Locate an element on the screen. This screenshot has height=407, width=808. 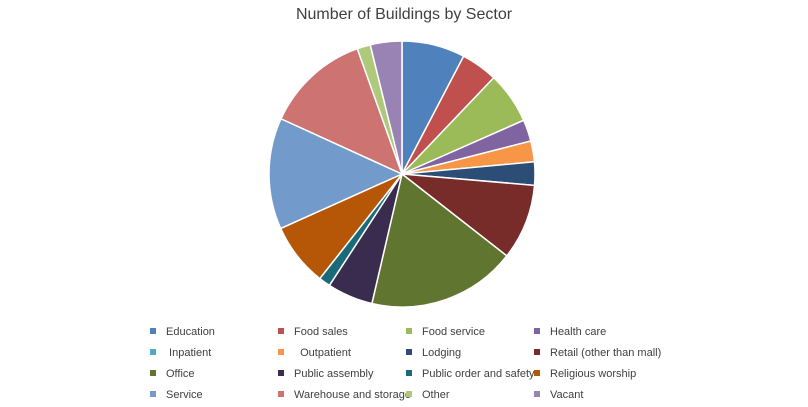
legend-swatch-education is located at coordinates (153, 331).